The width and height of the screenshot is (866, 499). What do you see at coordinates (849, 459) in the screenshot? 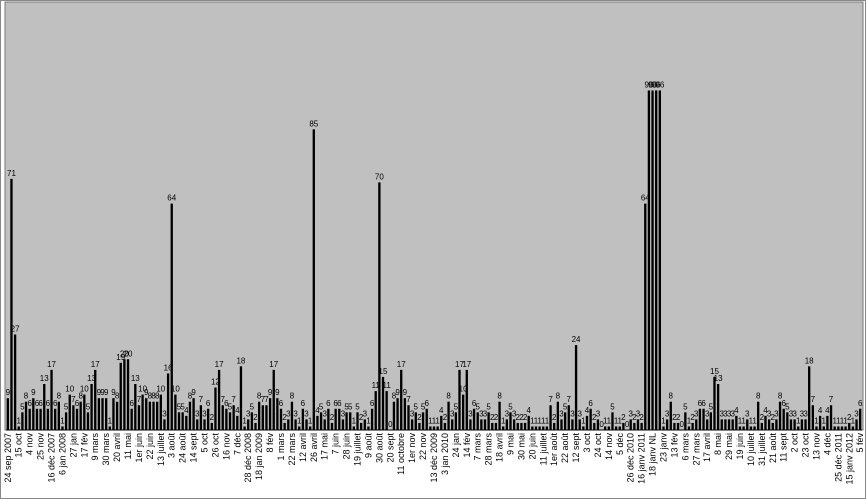
I see `x-tick-label: 15 janv 2012` at bounding box center [849, 459].